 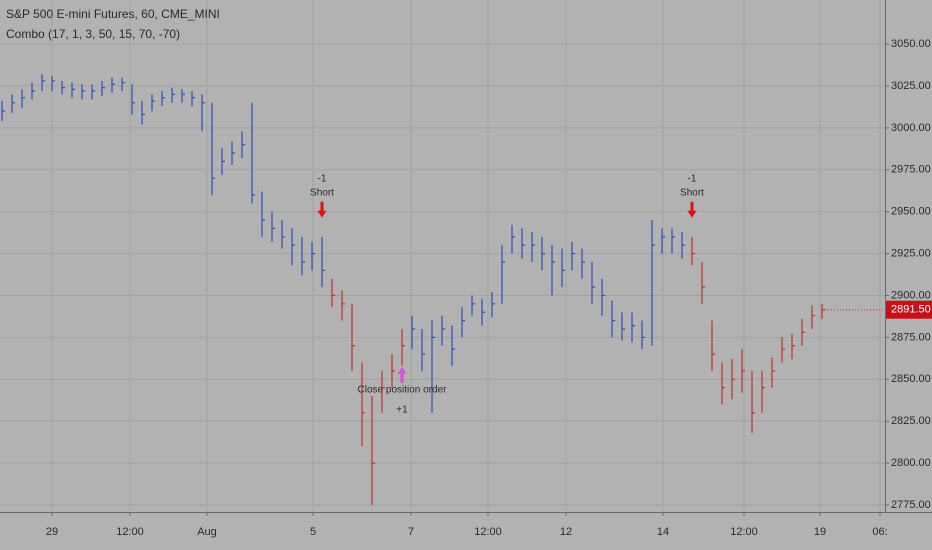 What do you see at coordinates (911, 170) in the screenshot?
I see `y-tick-label: 2975.00` at bounding box center [911, 170].